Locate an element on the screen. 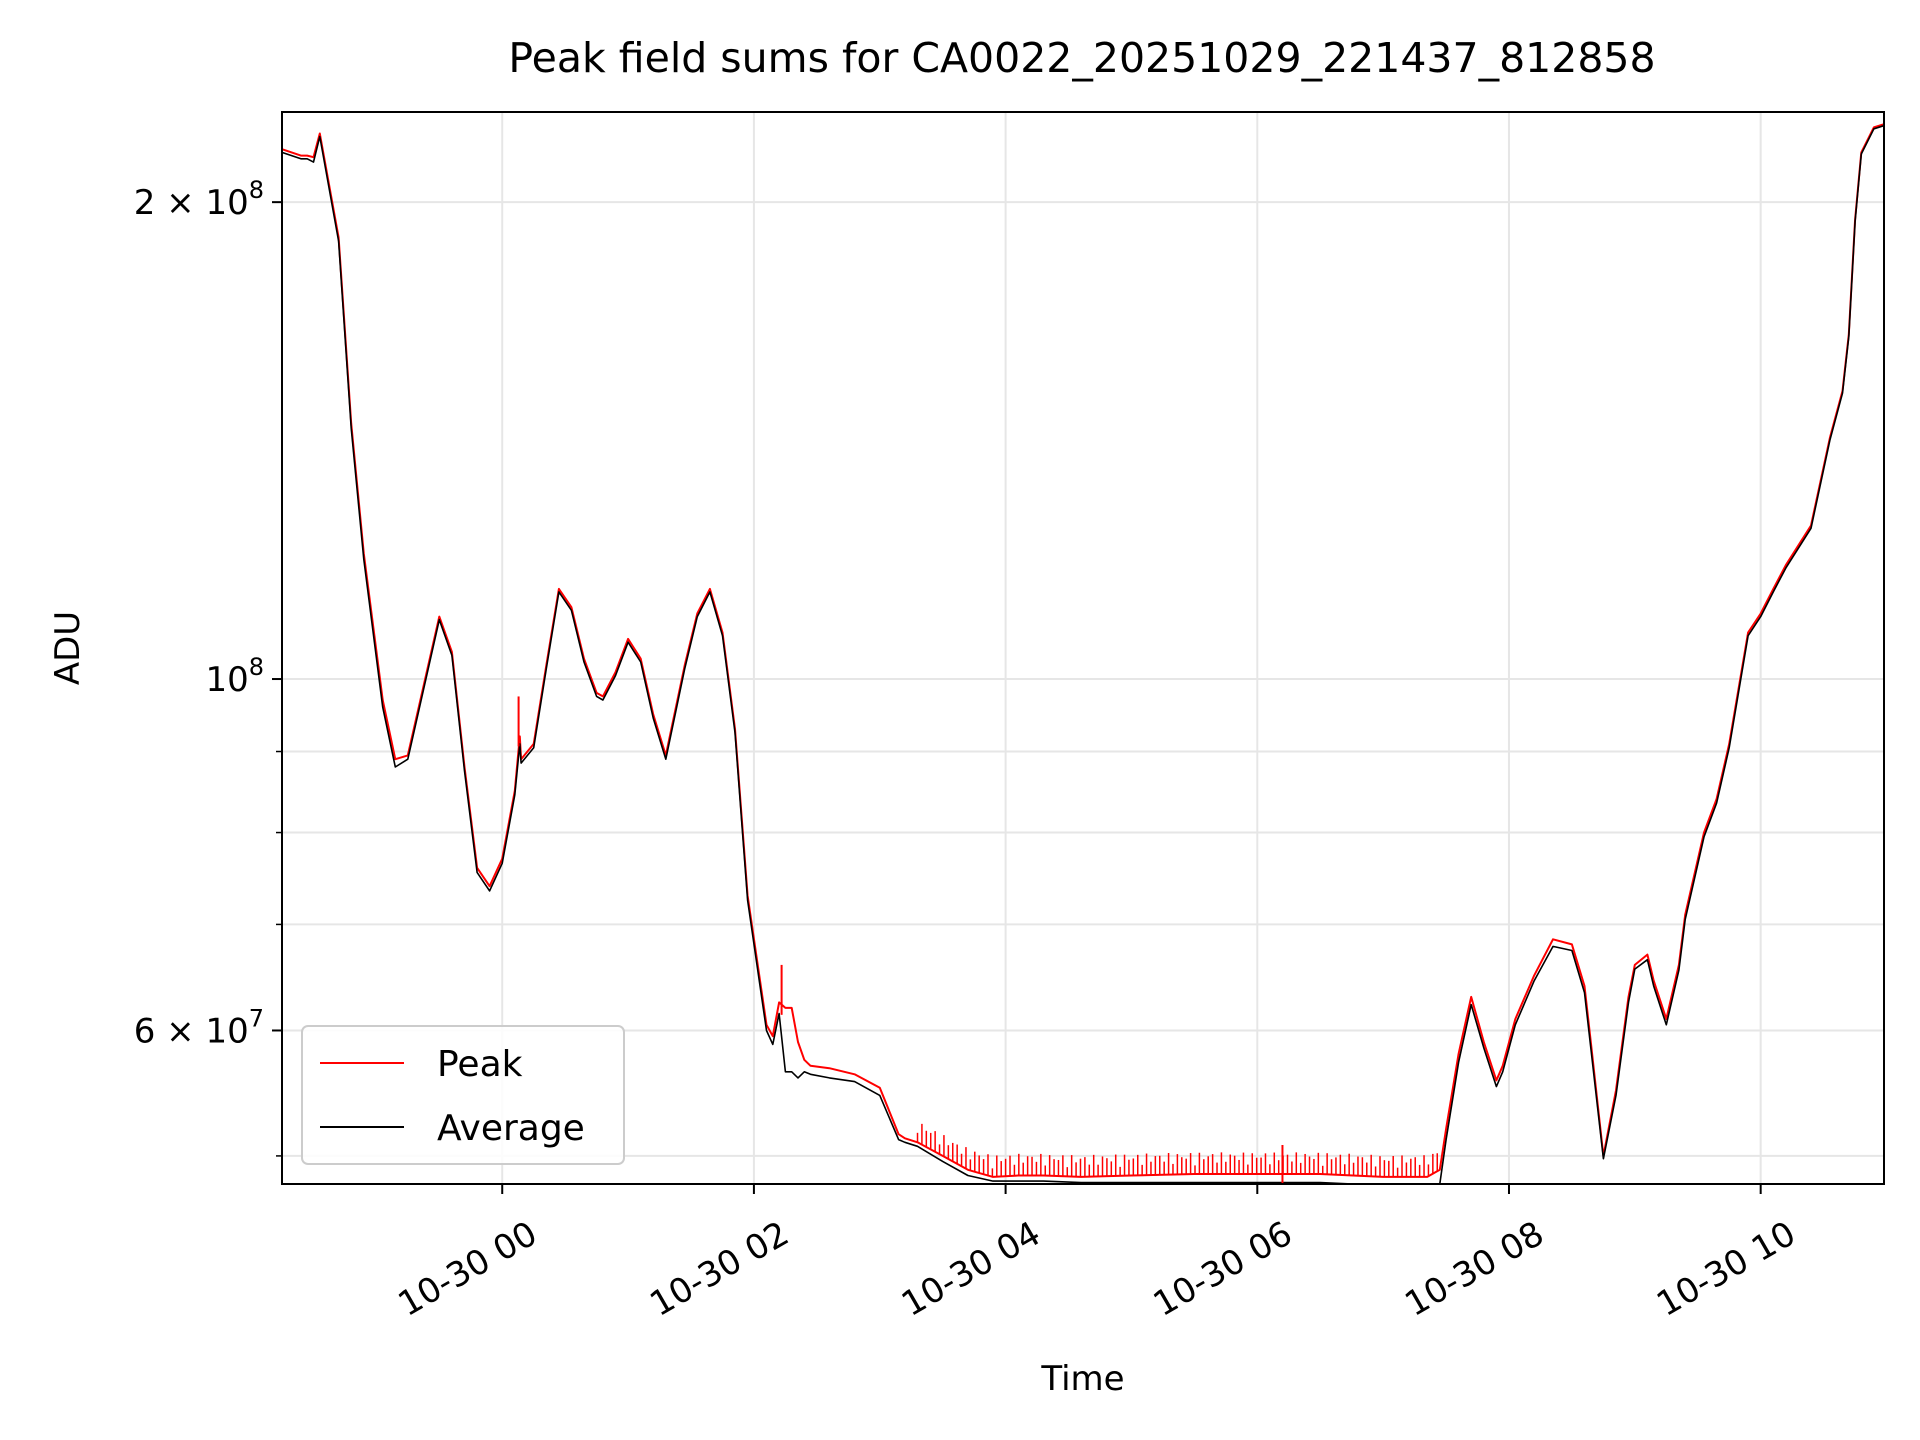  y-tick-label: 6 × 107 is located at coordinates (199, 1027).